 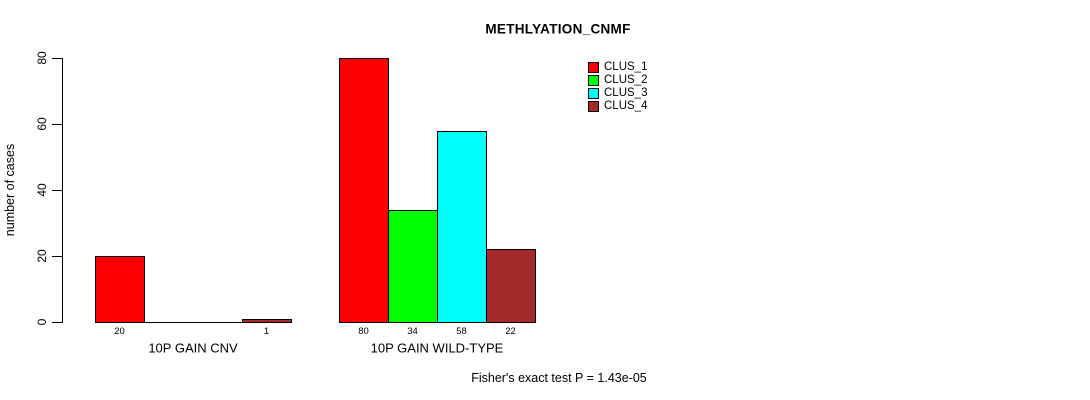 What do you see at coordinates (626, 80) in the screenshot?
I see `legend-label: CLUS_2` at bounding box center [626, 80].